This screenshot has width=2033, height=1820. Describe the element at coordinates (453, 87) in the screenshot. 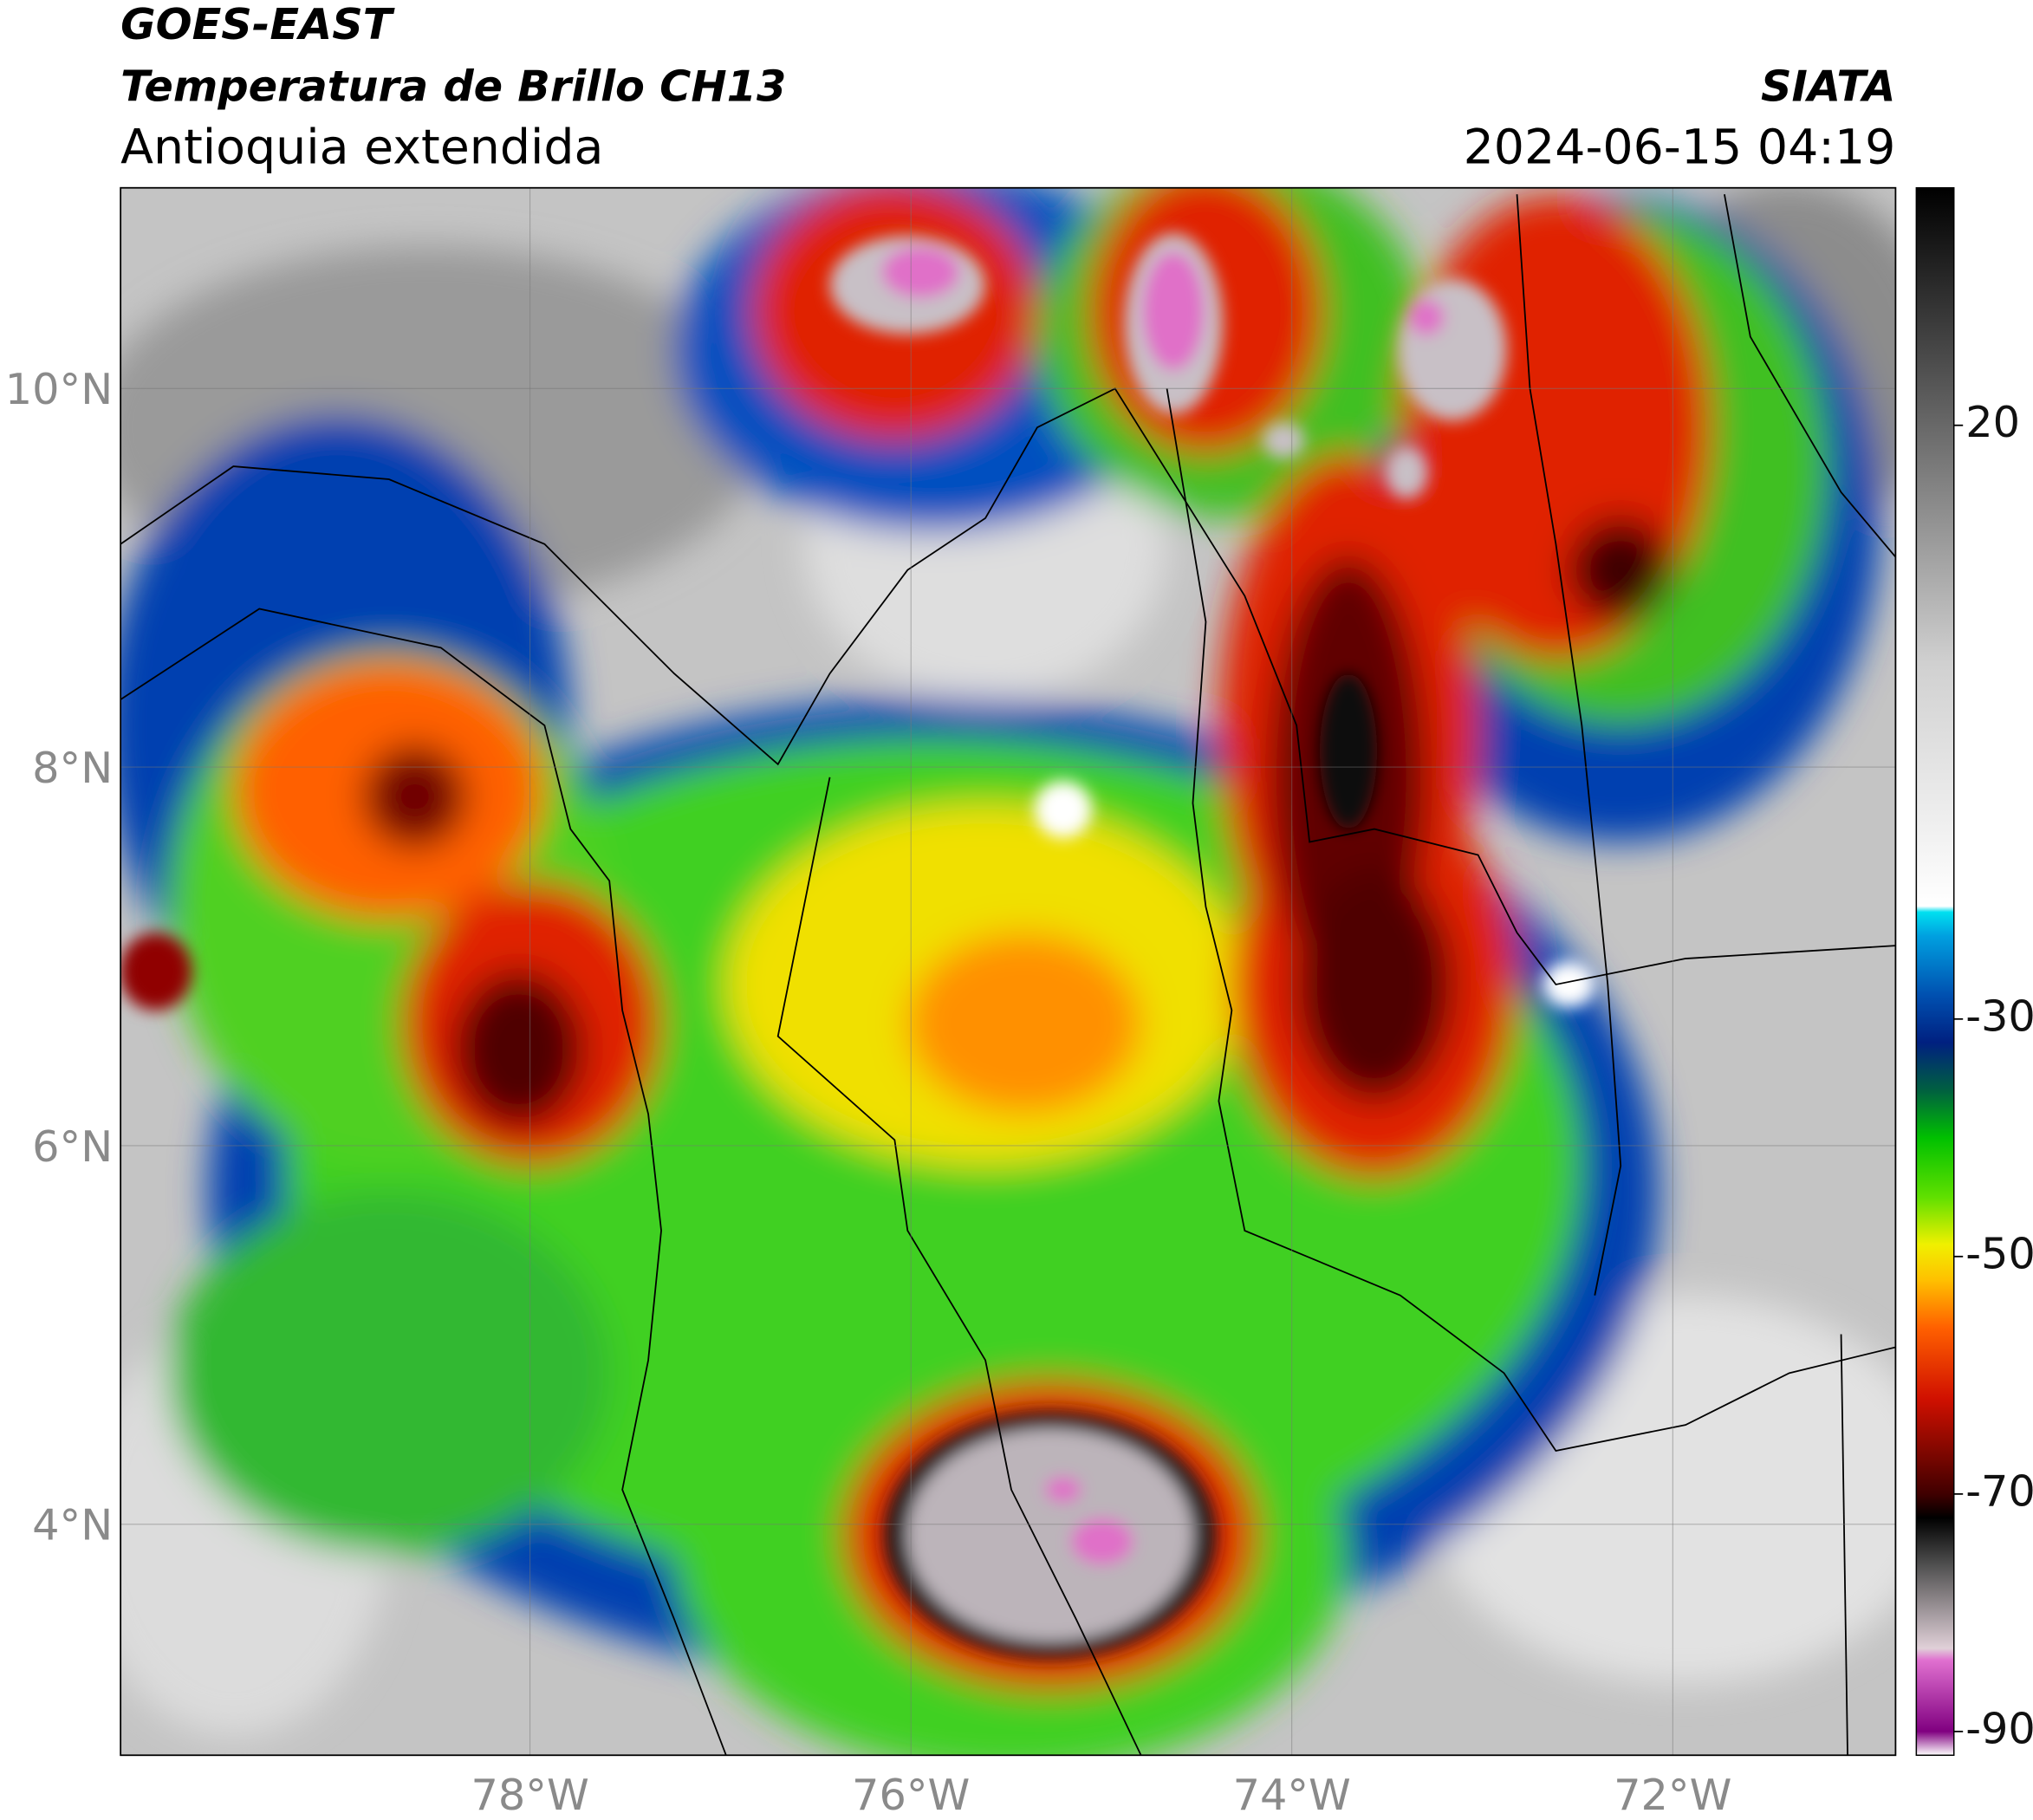

I see `title: Temperatura de Brillo CH13` at that location.